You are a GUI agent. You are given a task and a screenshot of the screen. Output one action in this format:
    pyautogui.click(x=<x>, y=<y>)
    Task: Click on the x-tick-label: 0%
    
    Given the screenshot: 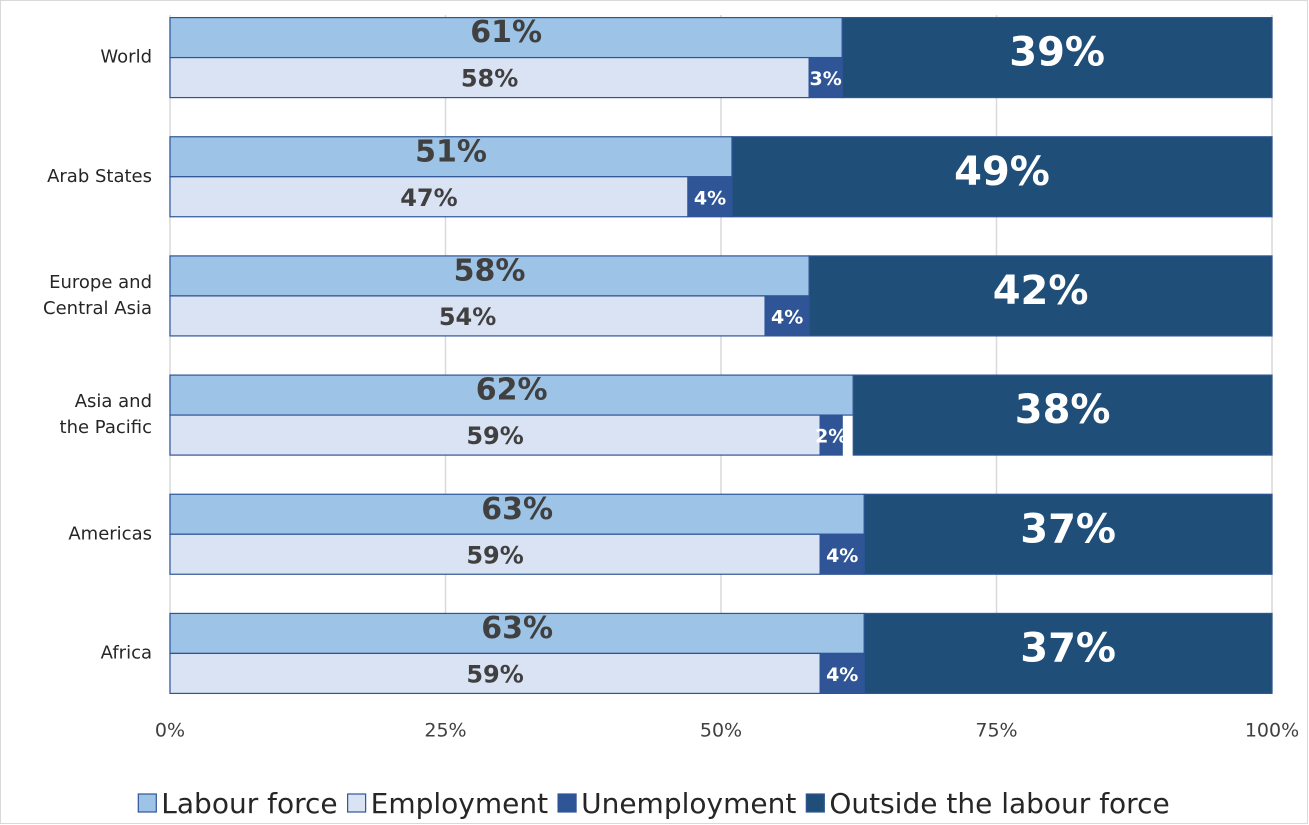 What is the action you would take?
    pyautogui.click(x=170, y=731)
    